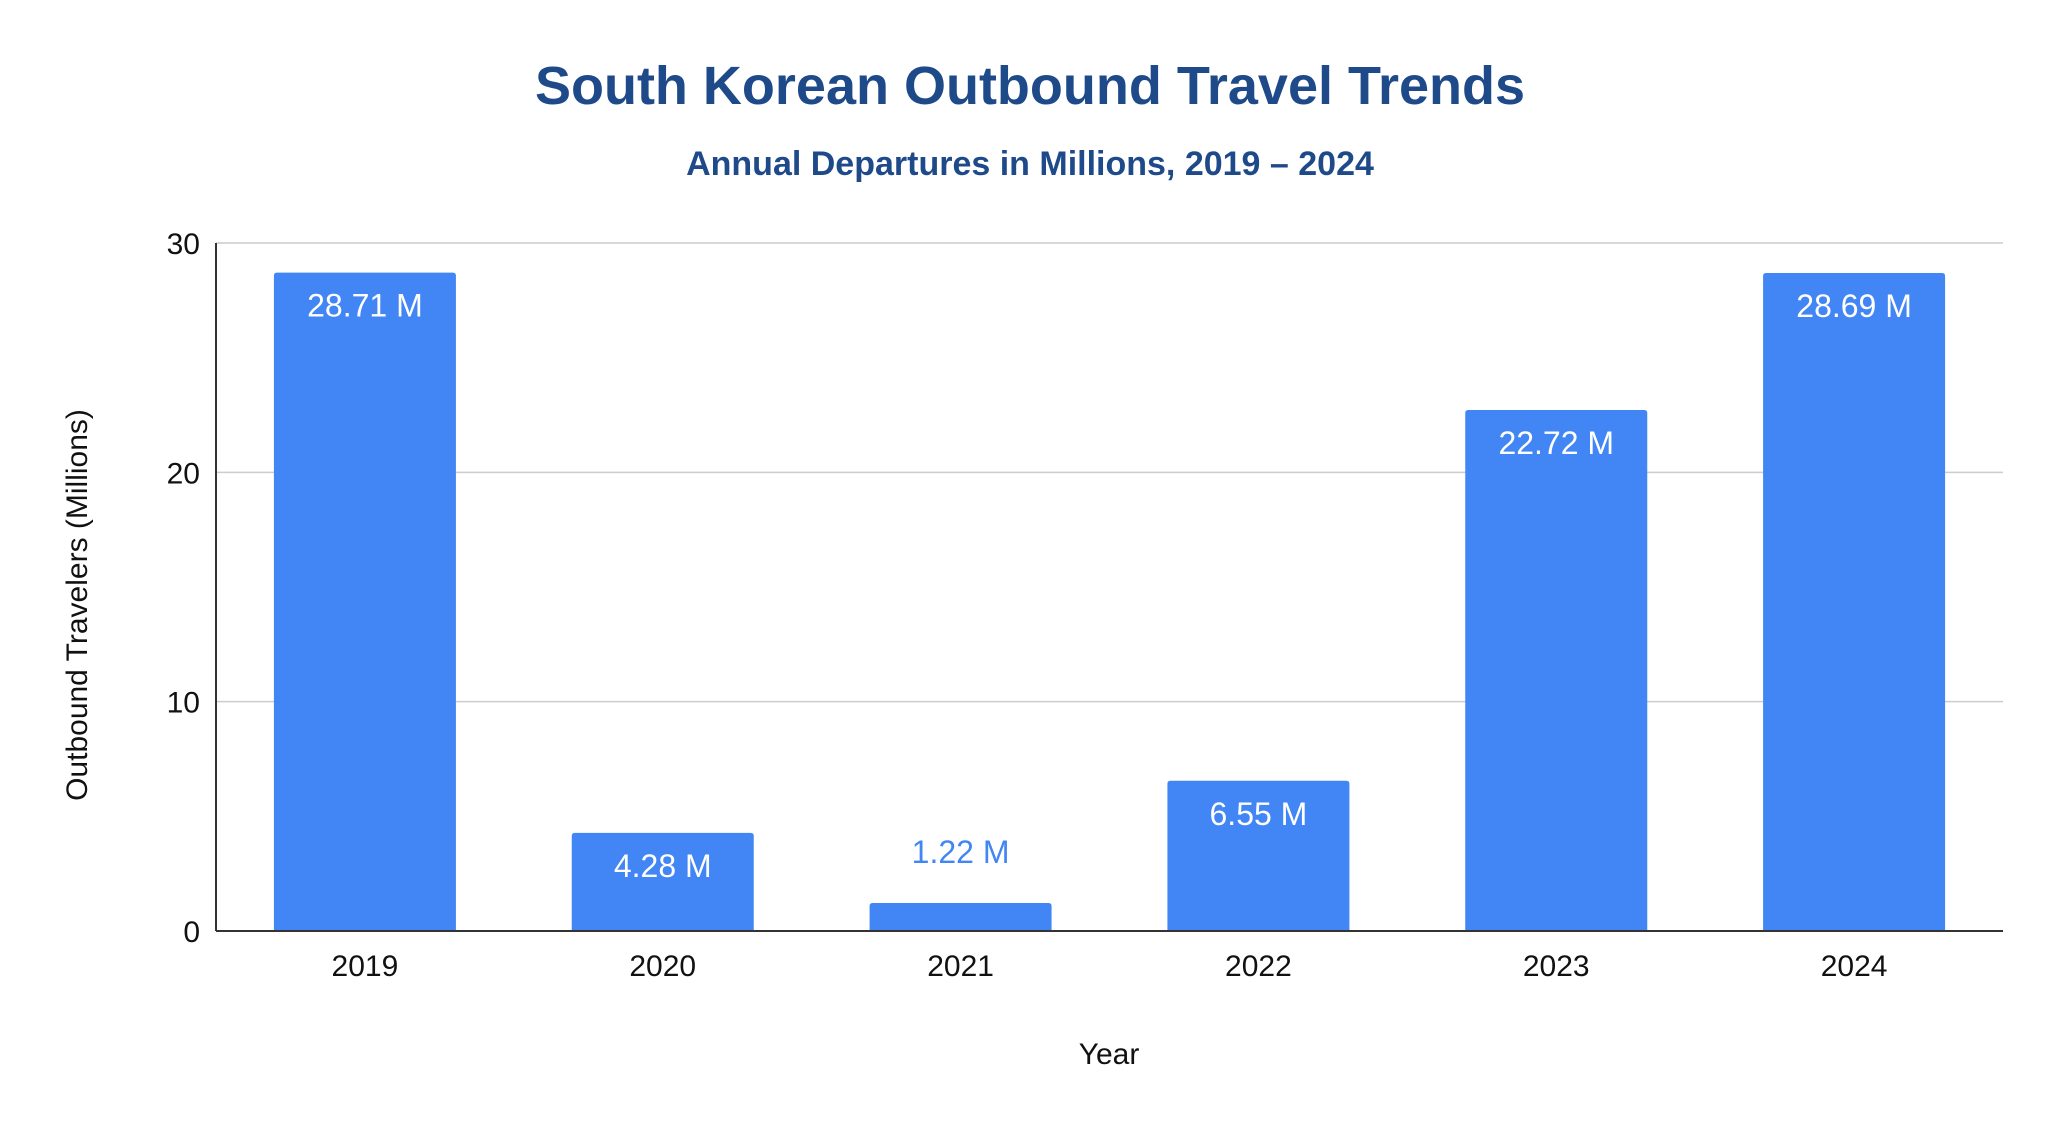 The width and height of the screenshot is (2048, 1125). Describe the element at coordinates (960, 917) in the screenshot. I see `bar-2021` at that location.